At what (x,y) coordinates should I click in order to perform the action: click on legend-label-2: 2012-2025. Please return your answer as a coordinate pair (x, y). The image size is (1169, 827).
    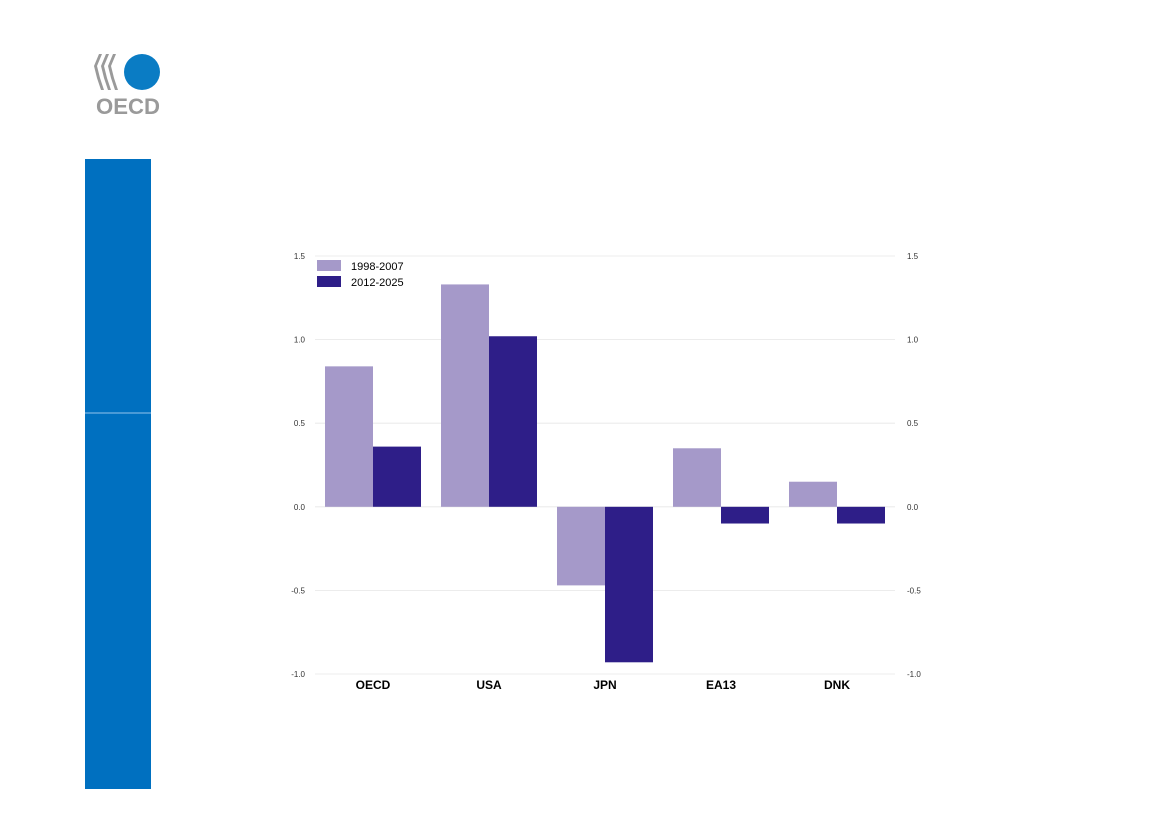
    Looking at the image, I should click on (377, 283).